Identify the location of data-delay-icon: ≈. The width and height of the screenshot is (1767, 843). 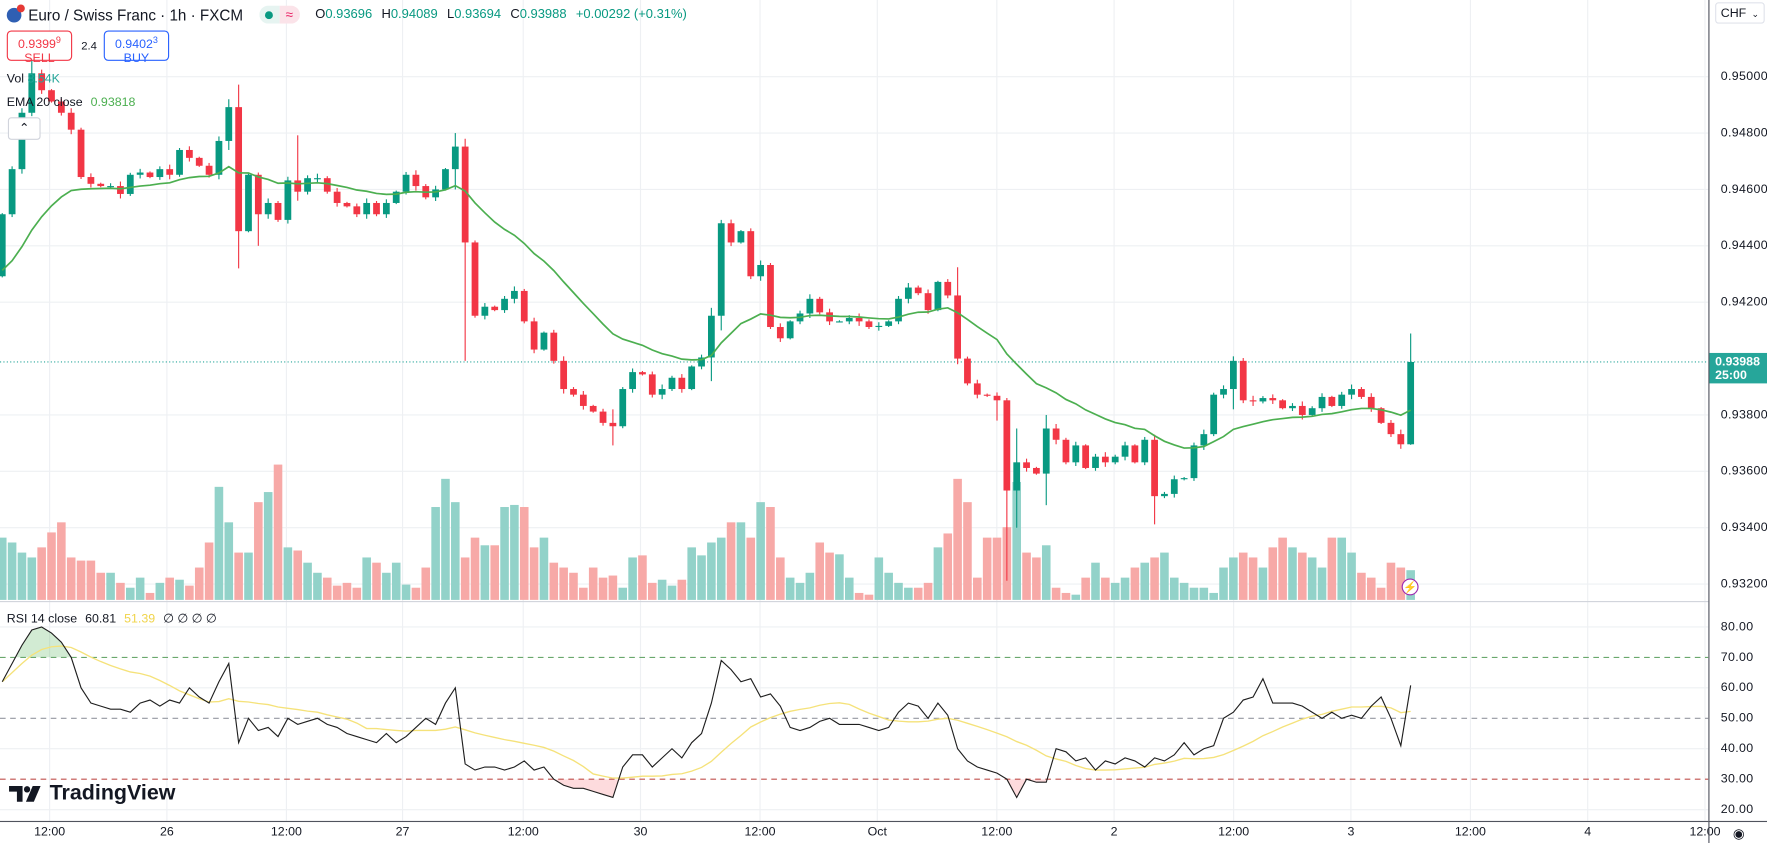
(289, 14).